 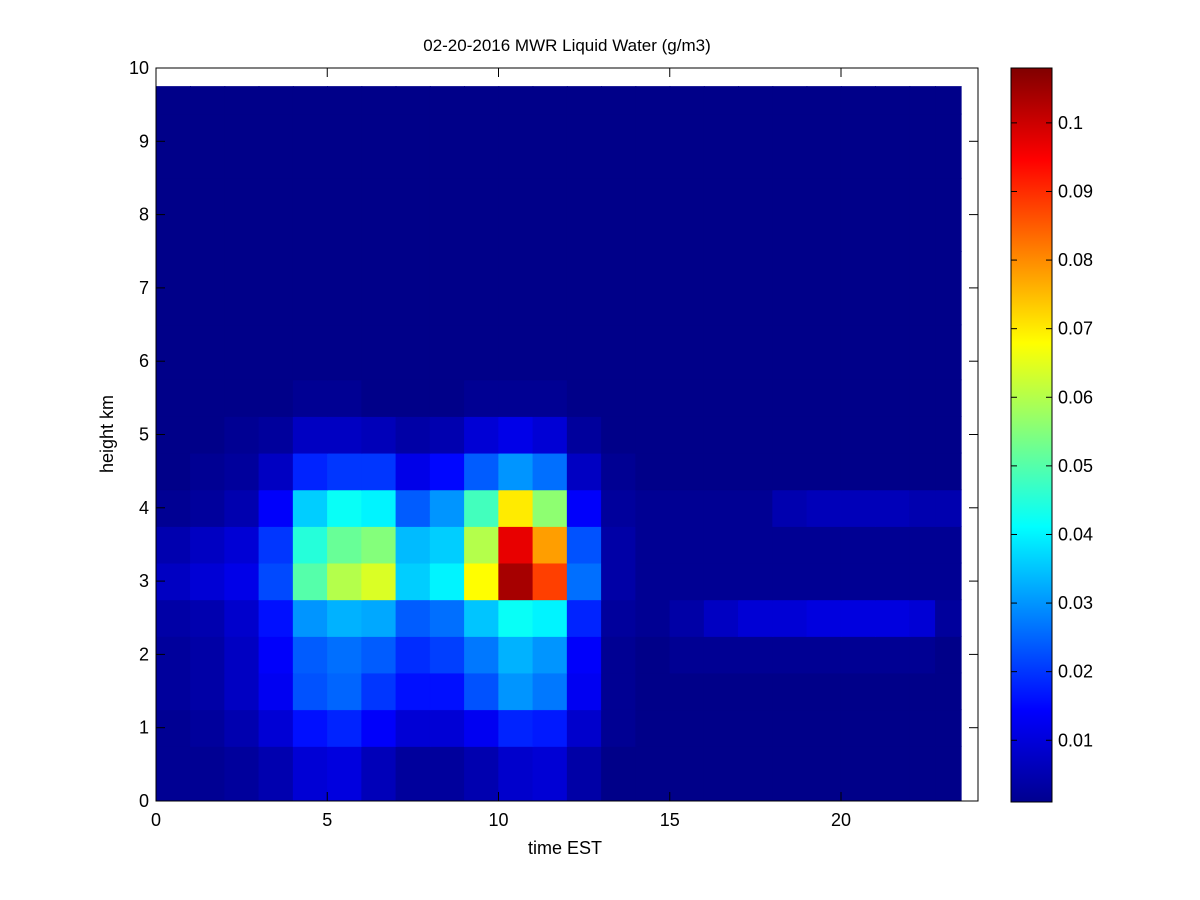 I want to click on colorbar-tick-label: 0.04, so click(x=1075, y=534).